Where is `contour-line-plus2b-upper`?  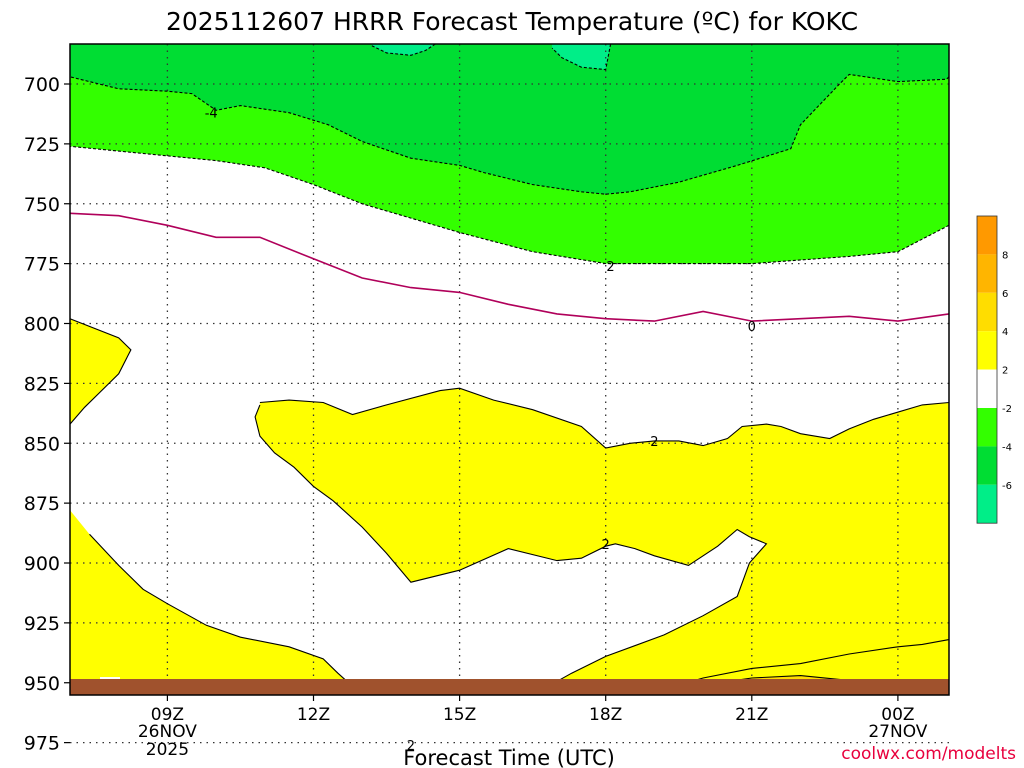
contour-line-plus2b-upper is located at coordinates (604, 418).